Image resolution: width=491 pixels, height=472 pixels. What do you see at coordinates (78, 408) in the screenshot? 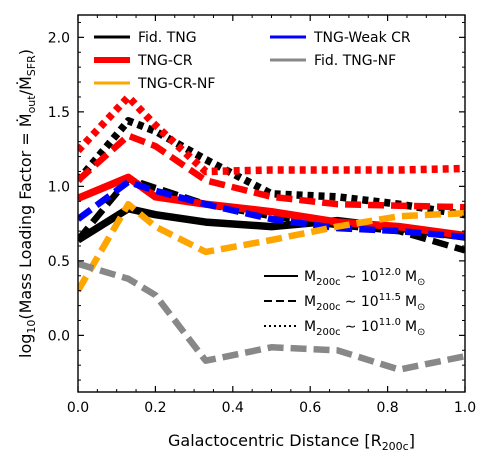
I see `x-tick-label: 0.0` at bounding box center [78, 408].